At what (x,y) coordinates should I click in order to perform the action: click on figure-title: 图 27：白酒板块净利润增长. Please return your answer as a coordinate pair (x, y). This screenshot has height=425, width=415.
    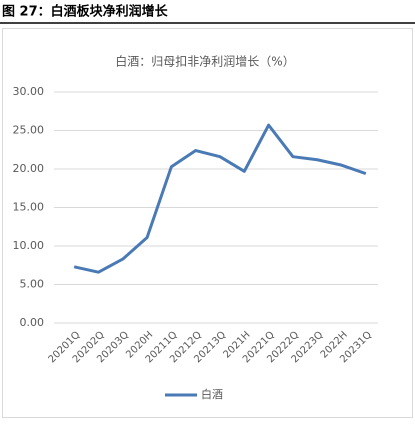
    Looking at the image, I should click on (85, 12).